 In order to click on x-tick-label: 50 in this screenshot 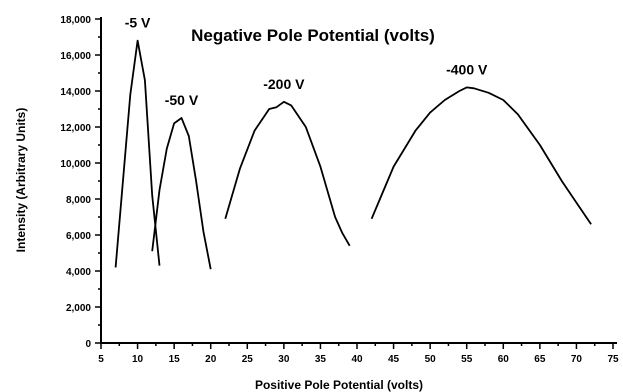, I will do `click(431, 359)`.